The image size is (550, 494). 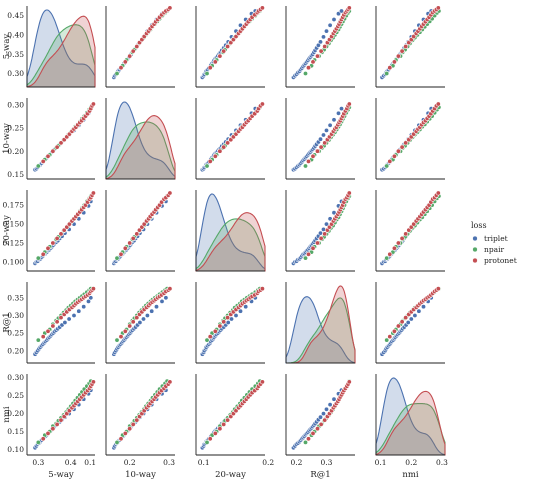 I want to click on point-npair-0-5-way-20-way, so click(x=38, y=258).